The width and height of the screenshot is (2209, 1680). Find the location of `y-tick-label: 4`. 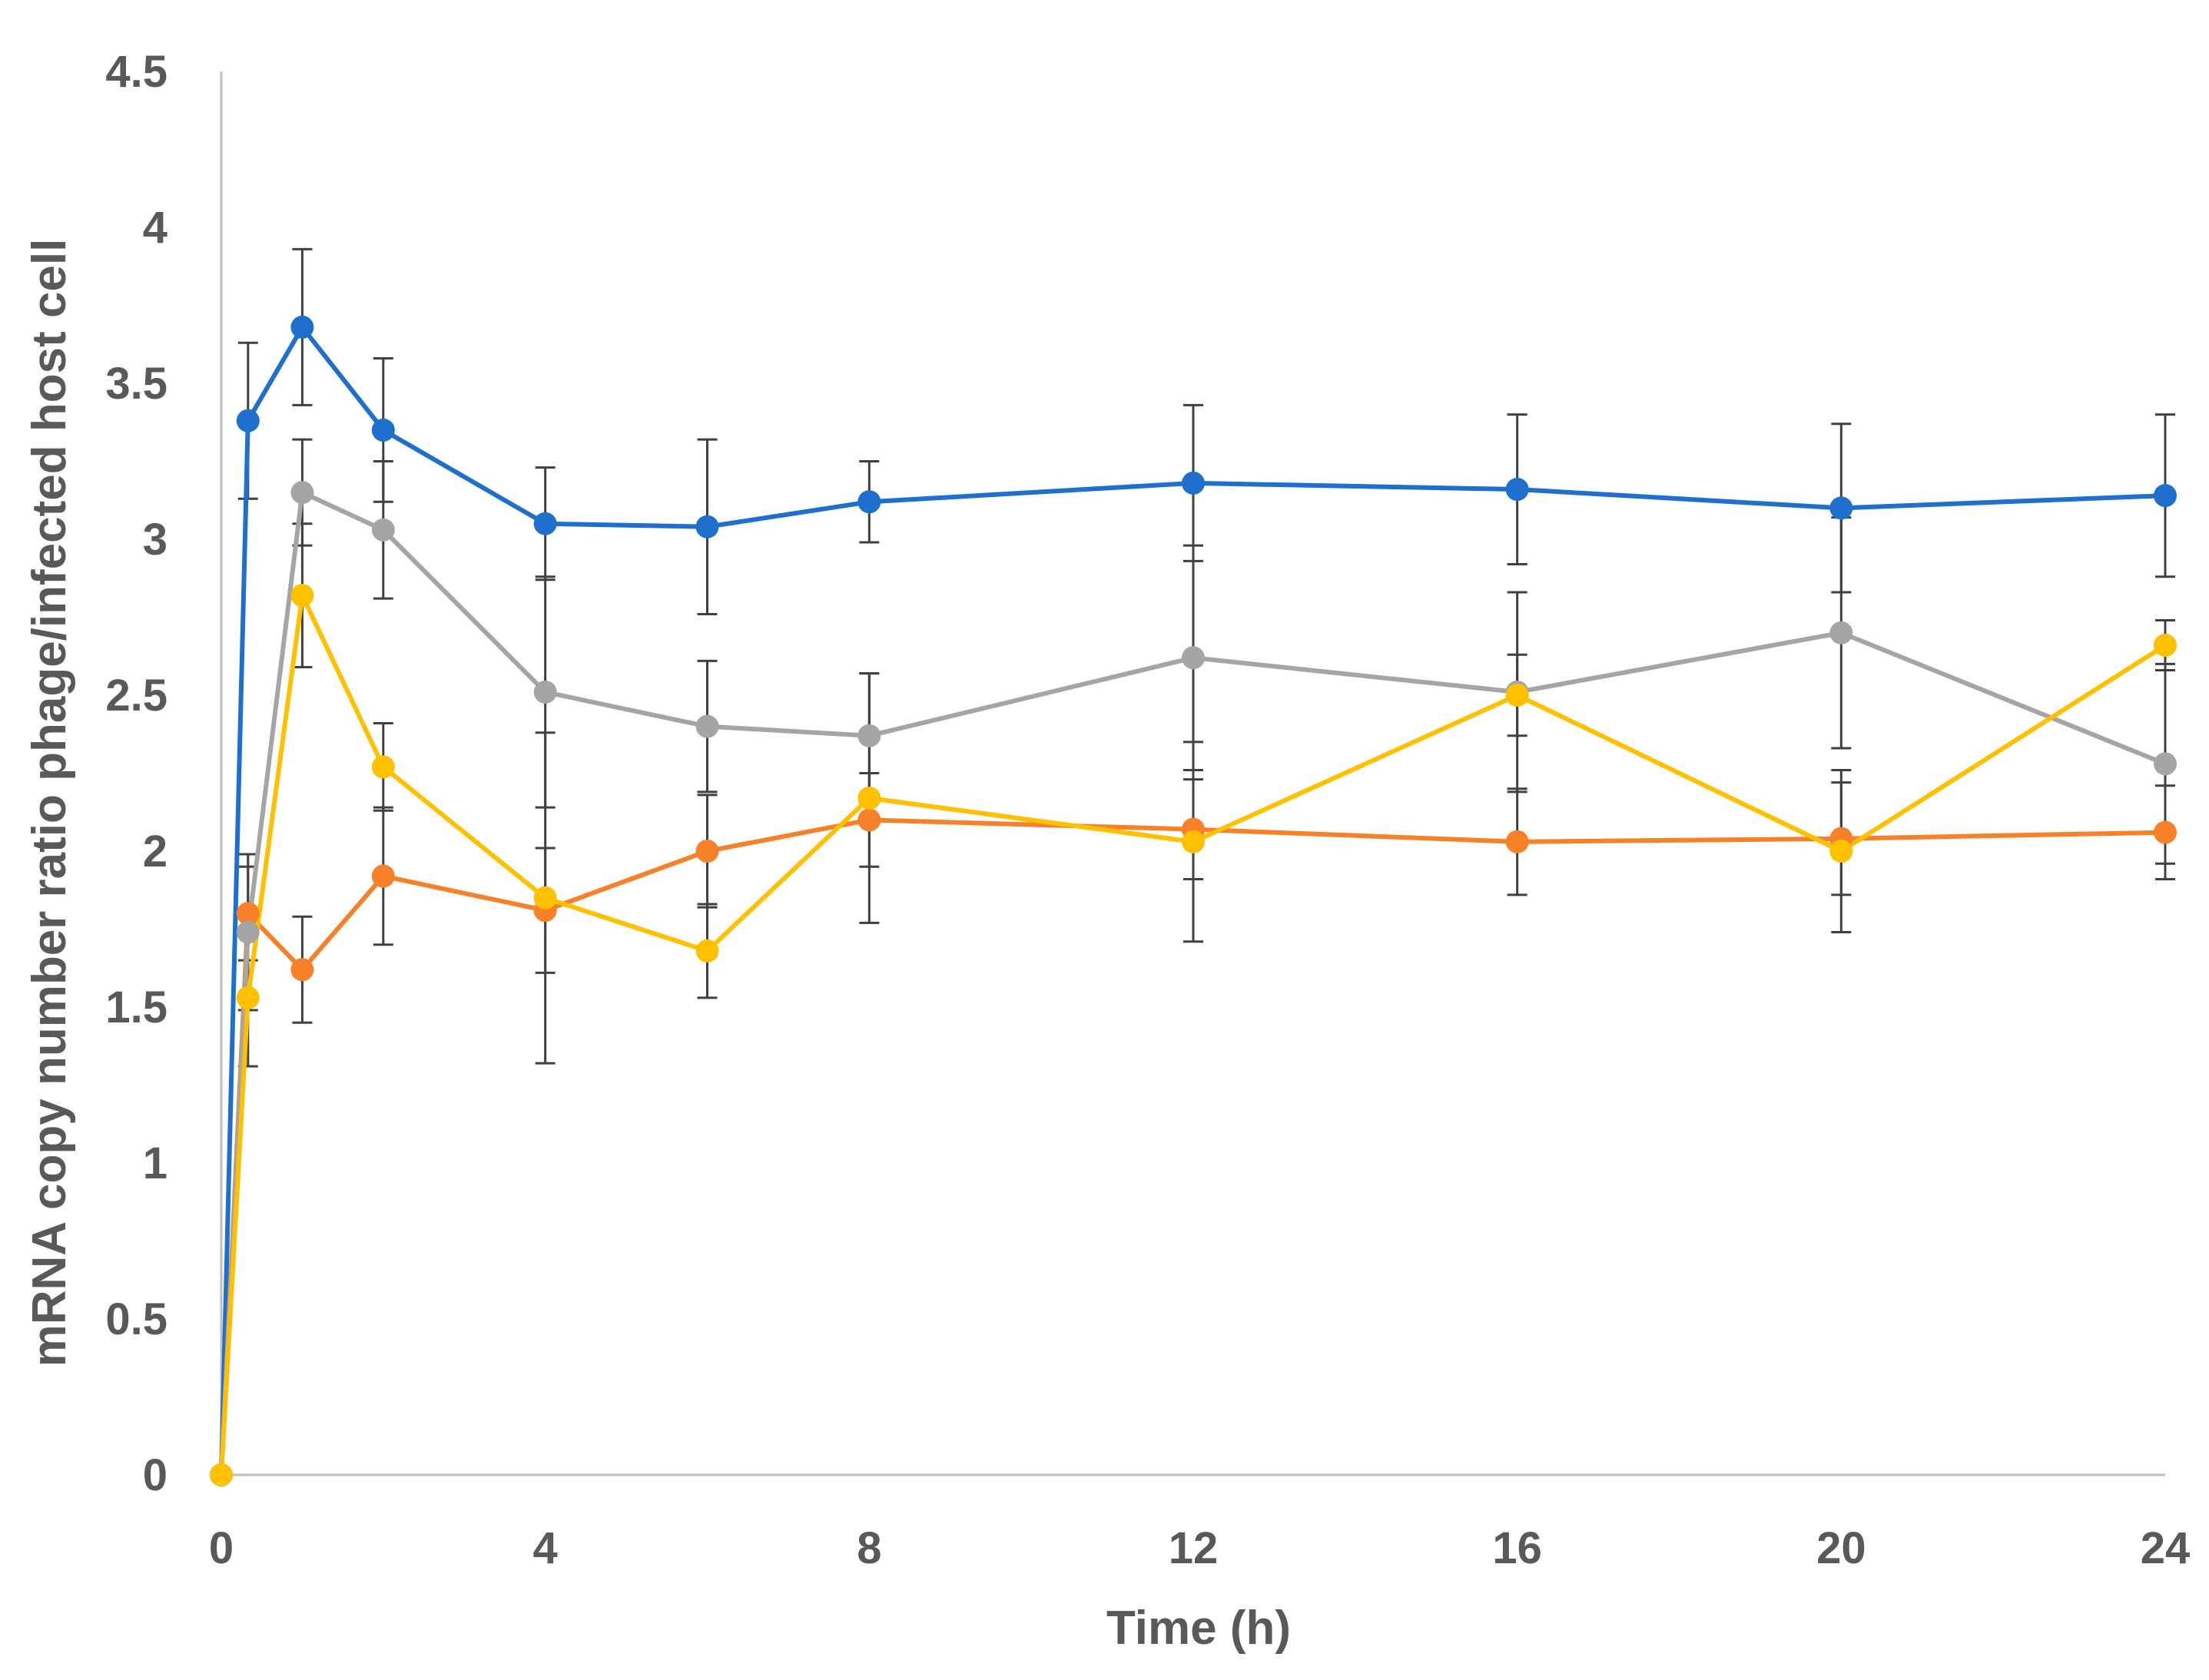

y-tick-label: 4 is located at coordinates (155, 228).